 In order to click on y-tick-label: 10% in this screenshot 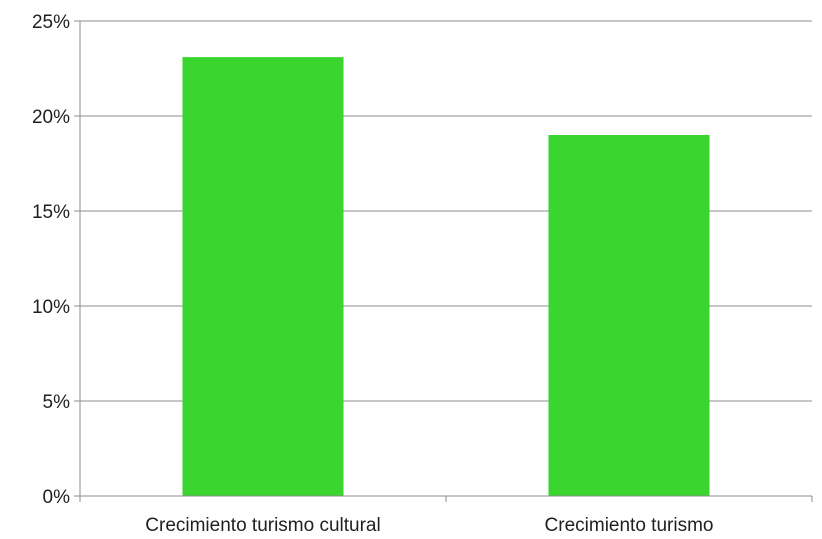, I will do `click(51, 307)`.